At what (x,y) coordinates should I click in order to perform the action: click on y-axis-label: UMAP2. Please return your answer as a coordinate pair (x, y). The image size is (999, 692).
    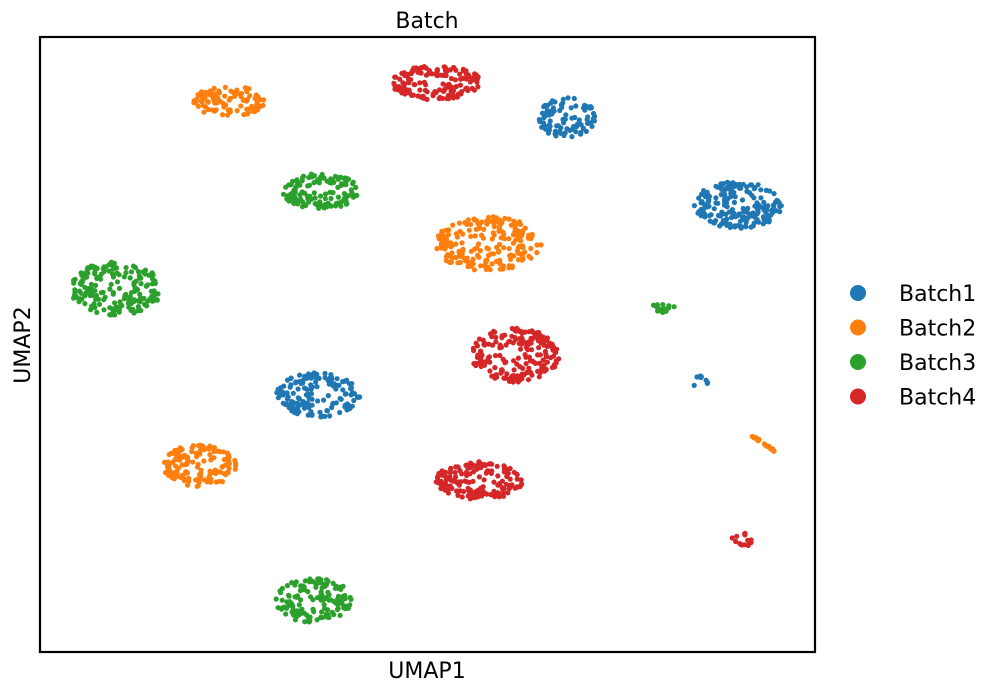
    Looking at the image, I should click on (23, 344).